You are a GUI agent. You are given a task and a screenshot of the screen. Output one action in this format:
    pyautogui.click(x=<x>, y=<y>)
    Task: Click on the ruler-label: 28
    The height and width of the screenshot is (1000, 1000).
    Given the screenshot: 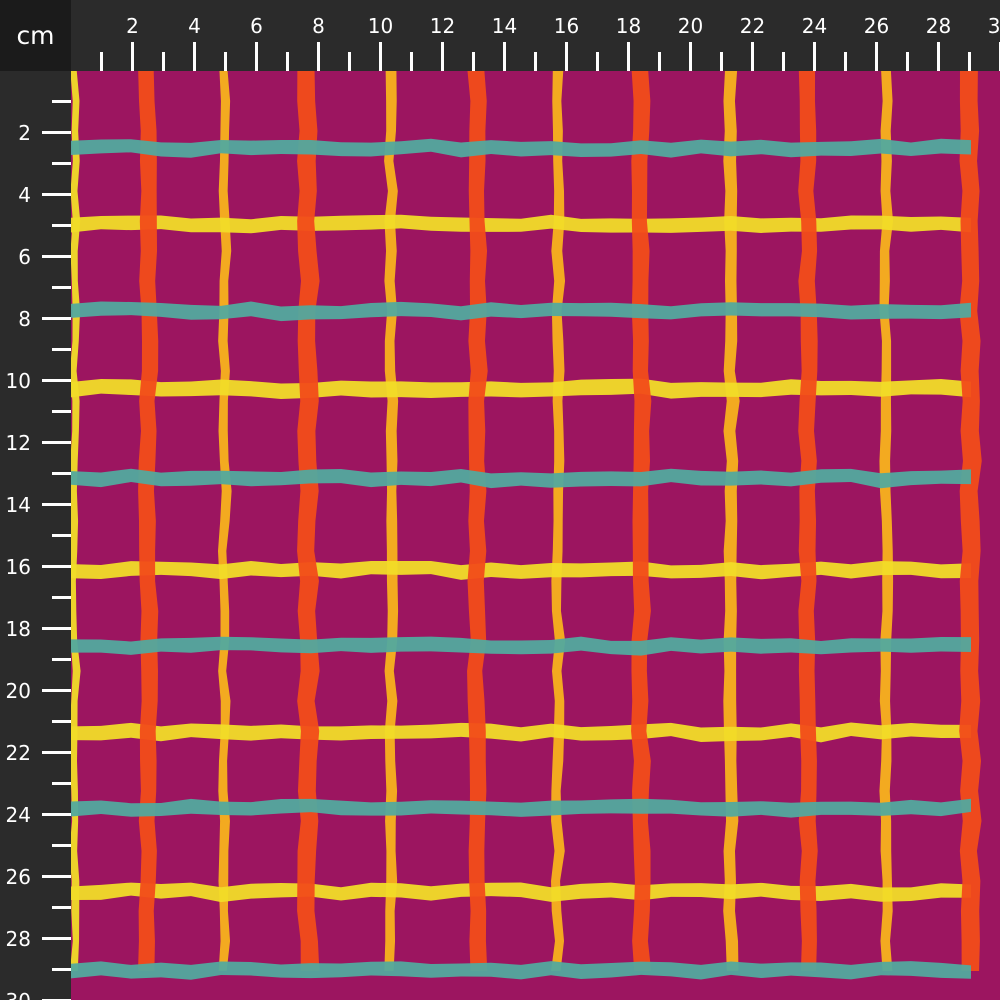 What is the action you would take?
    pyautogui.click(x=938, y=26)
    